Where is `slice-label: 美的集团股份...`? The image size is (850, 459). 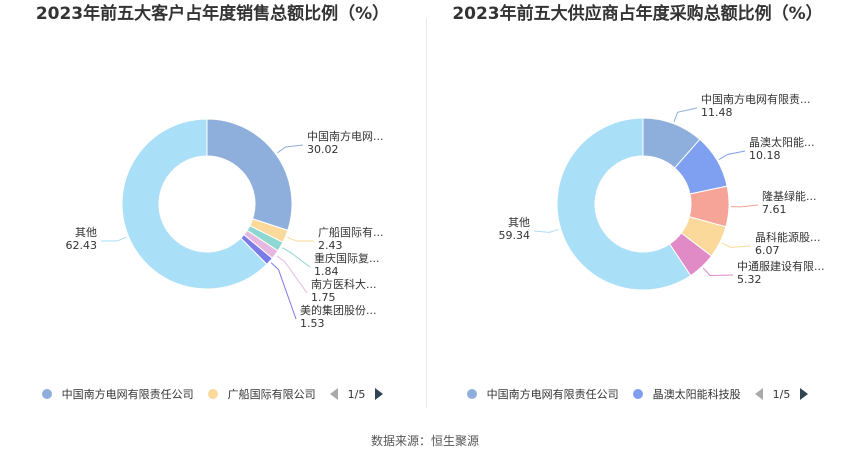 slice-label: 美的集团股份... is located at coordinates (338, 310).